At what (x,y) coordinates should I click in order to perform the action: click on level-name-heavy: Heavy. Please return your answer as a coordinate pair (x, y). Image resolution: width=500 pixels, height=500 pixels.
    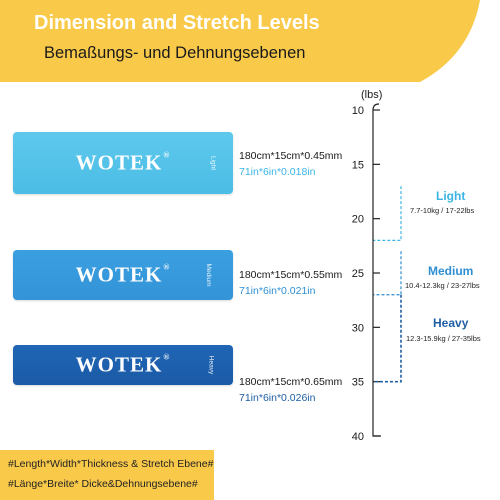
    Looking at the image, I should click on (451, 323).